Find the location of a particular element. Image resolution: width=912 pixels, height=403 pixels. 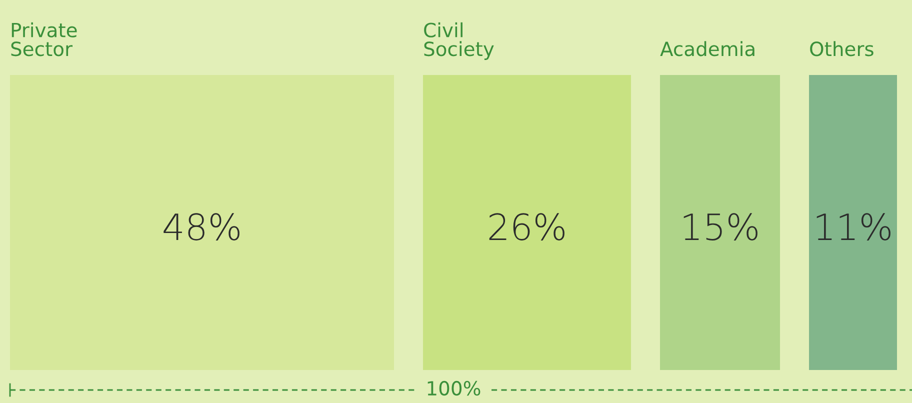

text: 100% is located at coordinates (454, 388).